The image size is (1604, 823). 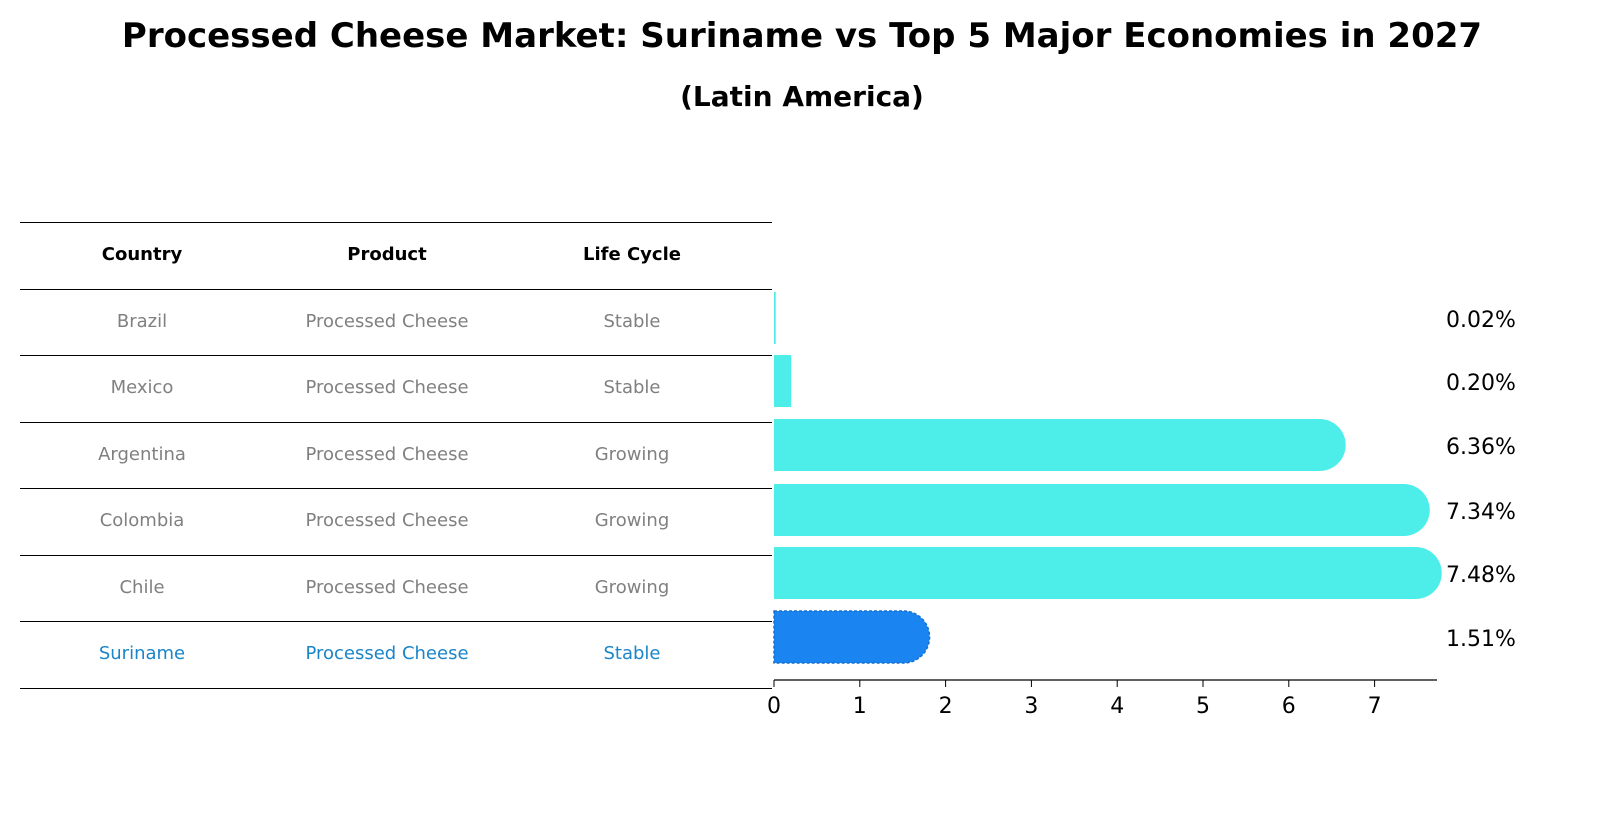 I want to click on x-tick-label: 0, so click(x=774, y=706).